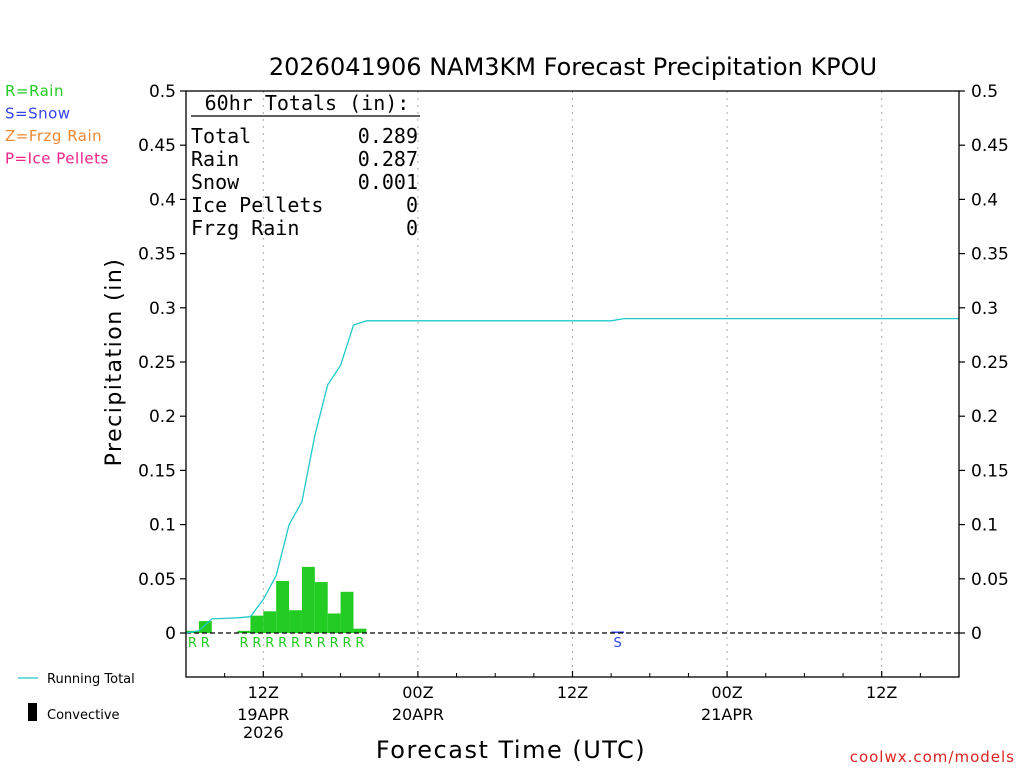 Image resolution: width=1024 pixels, height=768 pixels. Describe the element at coordinates (388, 136) in the screenshot. I see `totals-row-value: 0.289` at that location.